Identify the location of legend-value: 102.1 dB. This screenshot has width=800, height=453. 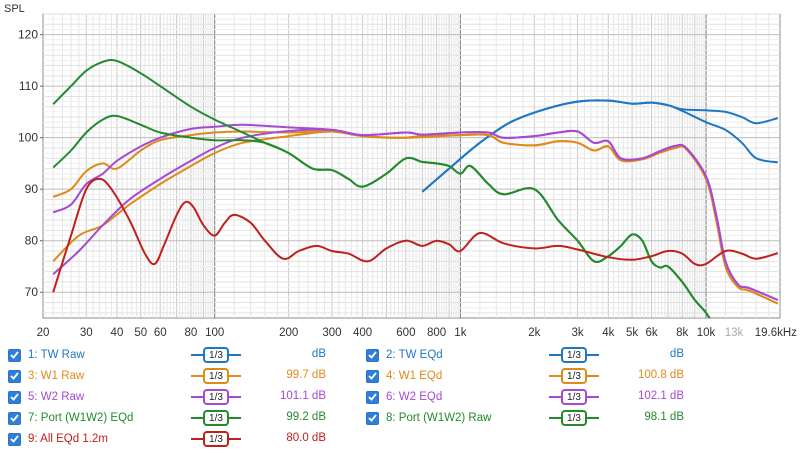
(660, 396).